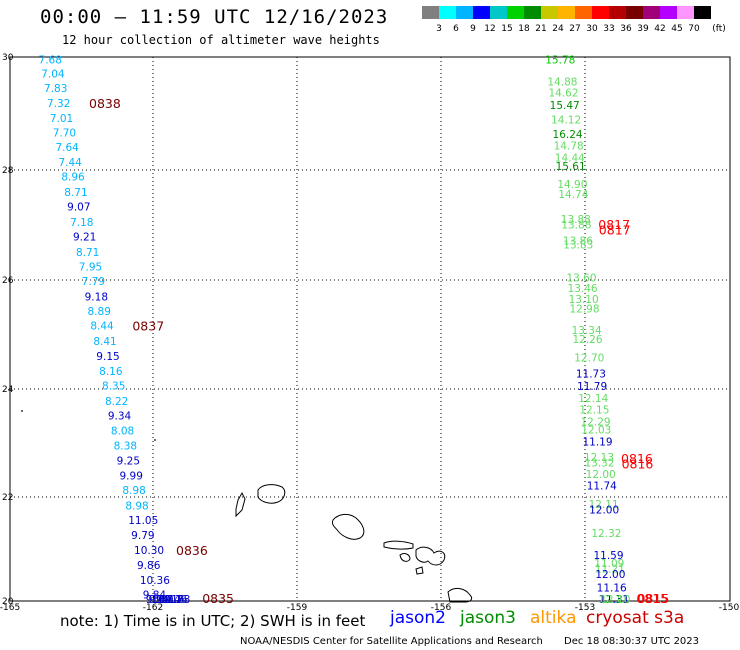  I want to click on swh-value-label: 9.99, so click(131, 476).